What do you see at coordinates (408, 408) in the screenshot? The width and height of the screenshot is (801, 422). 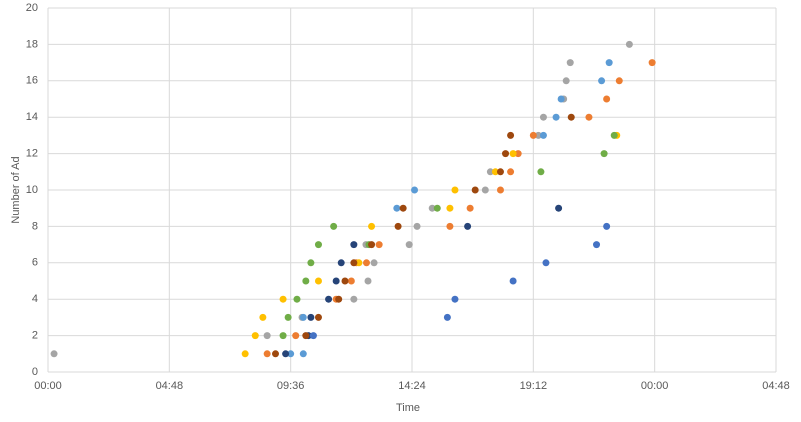 I see `x-axis-title: Time` at bounding box center [408, 408].